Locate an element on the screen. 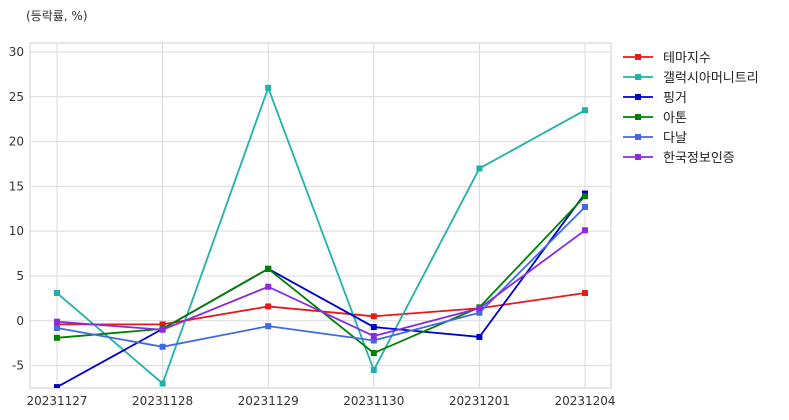 The width and height of the screenshot is (789, 420). y-tick-label: 20 is located at coordinates (16, 142).